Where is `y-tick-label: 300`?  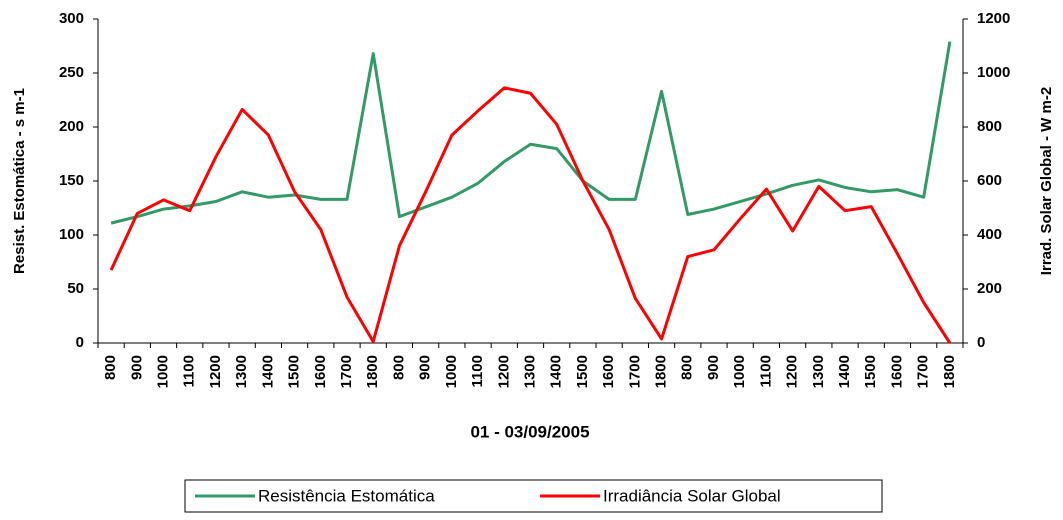 y-tick-label: 300 is located at coordinates (71, 18).